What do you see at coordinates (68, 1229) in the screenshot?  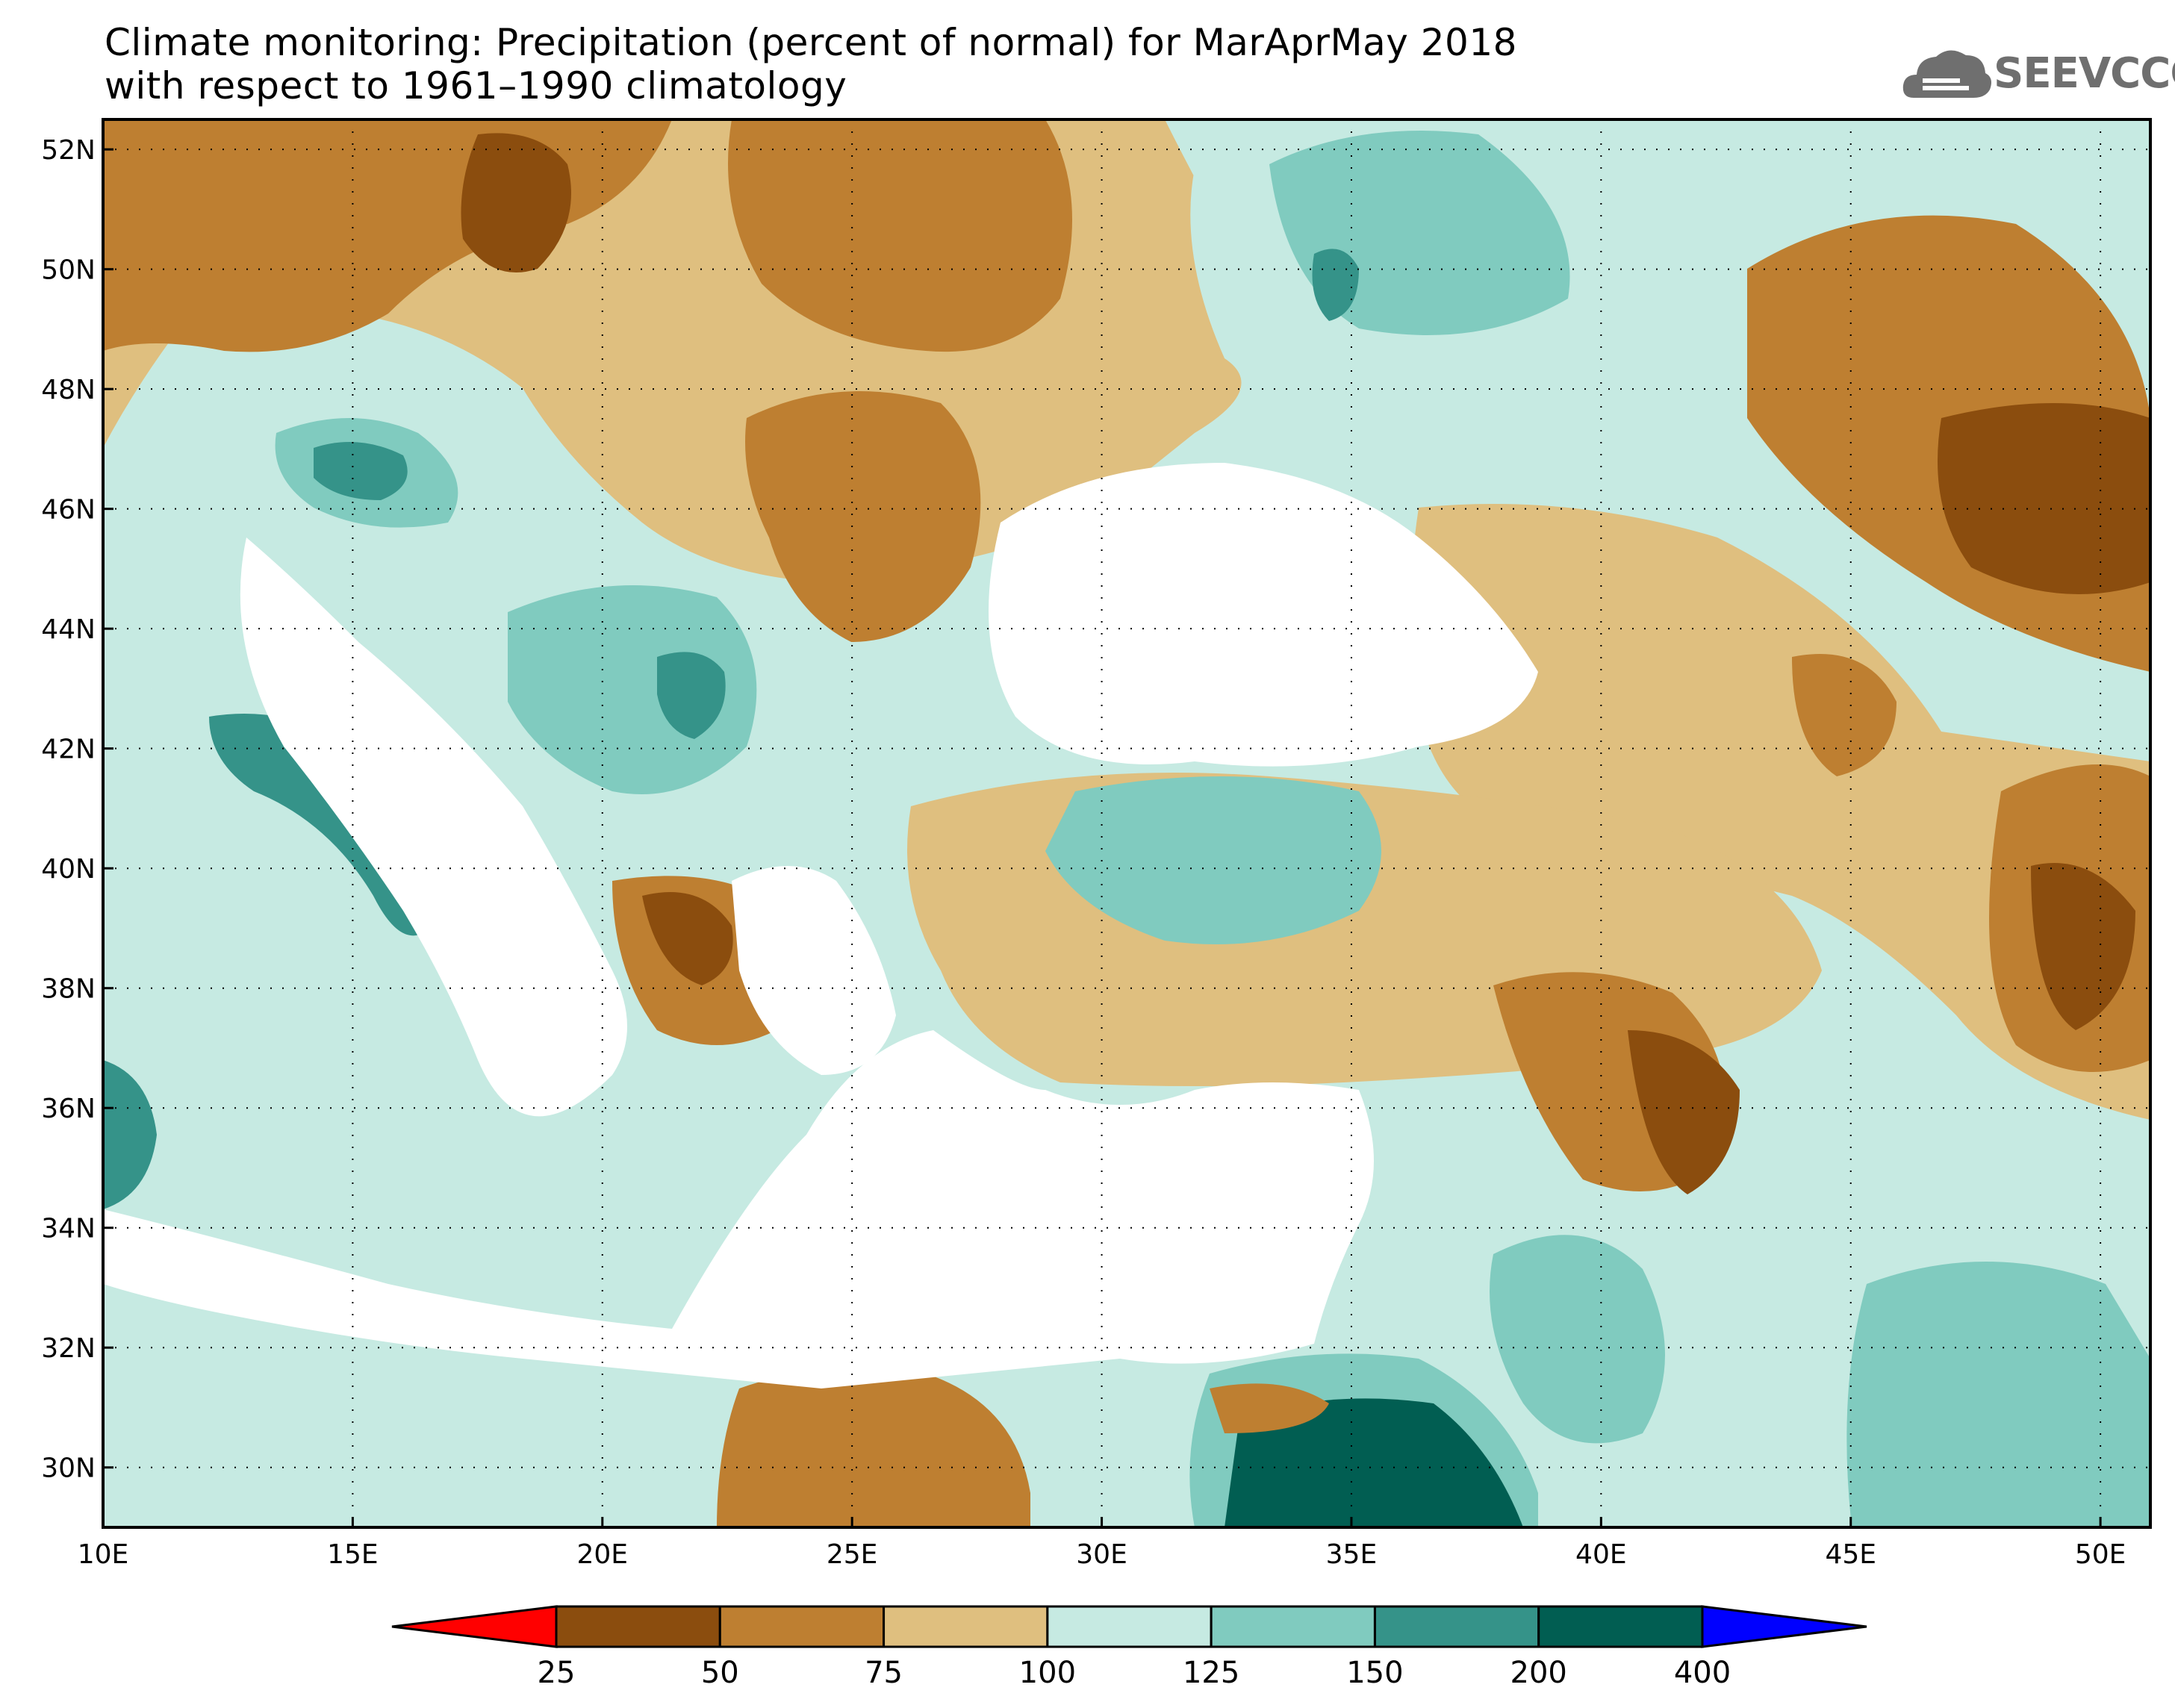 I see `lat-tick-label: 34N` at bounding box center [68, 1229].